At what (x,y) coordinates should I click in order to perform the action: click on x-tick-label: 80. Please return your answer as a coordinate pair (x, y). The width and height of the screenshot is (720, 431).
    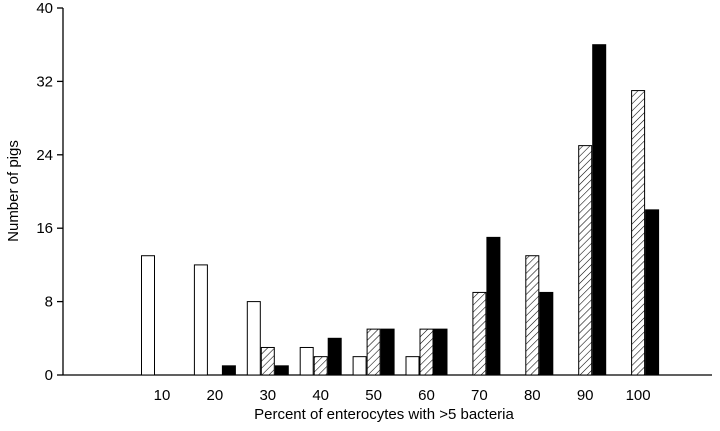
    Looking at the image, I should click on (532, 395).